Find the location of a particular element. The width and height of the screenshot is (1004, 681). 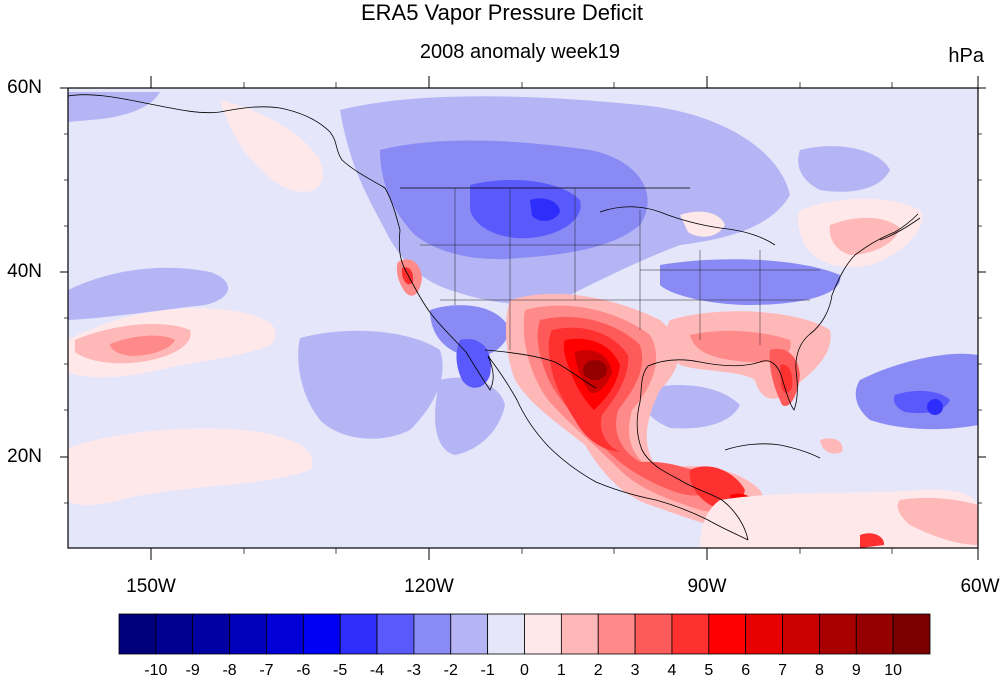

colorbar-tick-label: -8 is located at coordinates (229, 670).